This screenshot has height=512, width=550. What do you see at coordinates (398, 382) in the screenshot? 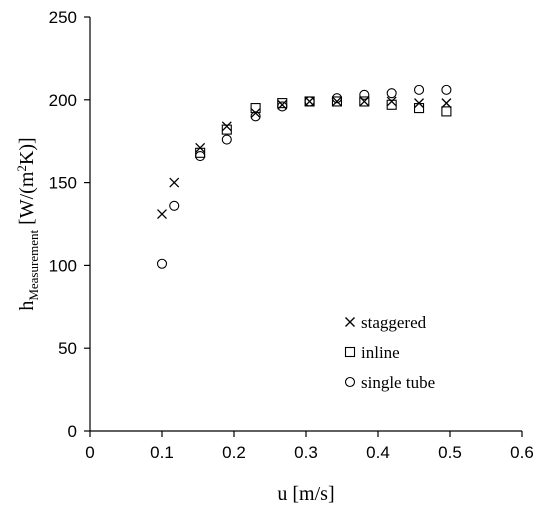
I see `legend-label: single tube` at bounding box center [398, 382].